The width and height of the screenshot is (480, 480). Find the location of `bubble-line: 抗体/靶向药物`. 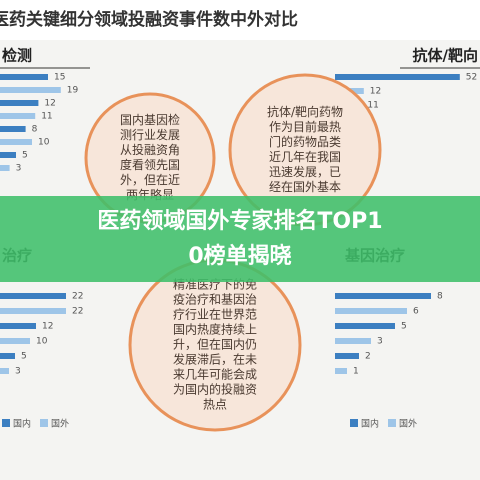

bubble-line: 抗体/靶向药物 is located at coordinates (305, 111).